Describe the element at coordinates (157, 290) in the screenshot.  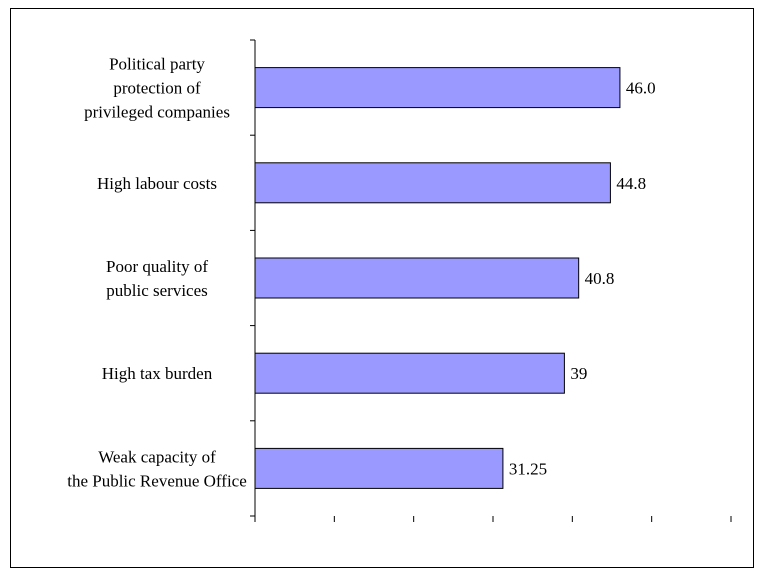
I see `category-label-line: public services` at that location.